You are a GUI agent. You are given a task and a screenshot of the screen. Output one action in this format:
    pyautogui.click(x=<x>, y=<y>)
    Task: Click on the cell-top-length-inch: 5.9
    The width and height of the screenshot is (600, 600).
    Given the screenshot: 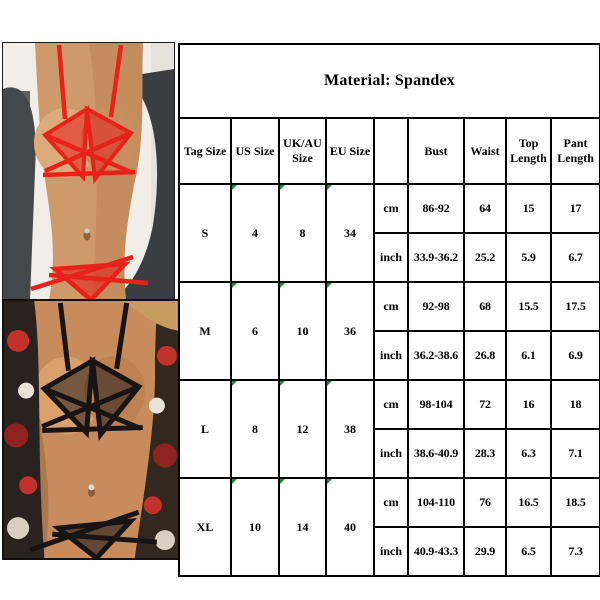 What is the action you would take?
    pyautogui.click(x=528, y=257)
    